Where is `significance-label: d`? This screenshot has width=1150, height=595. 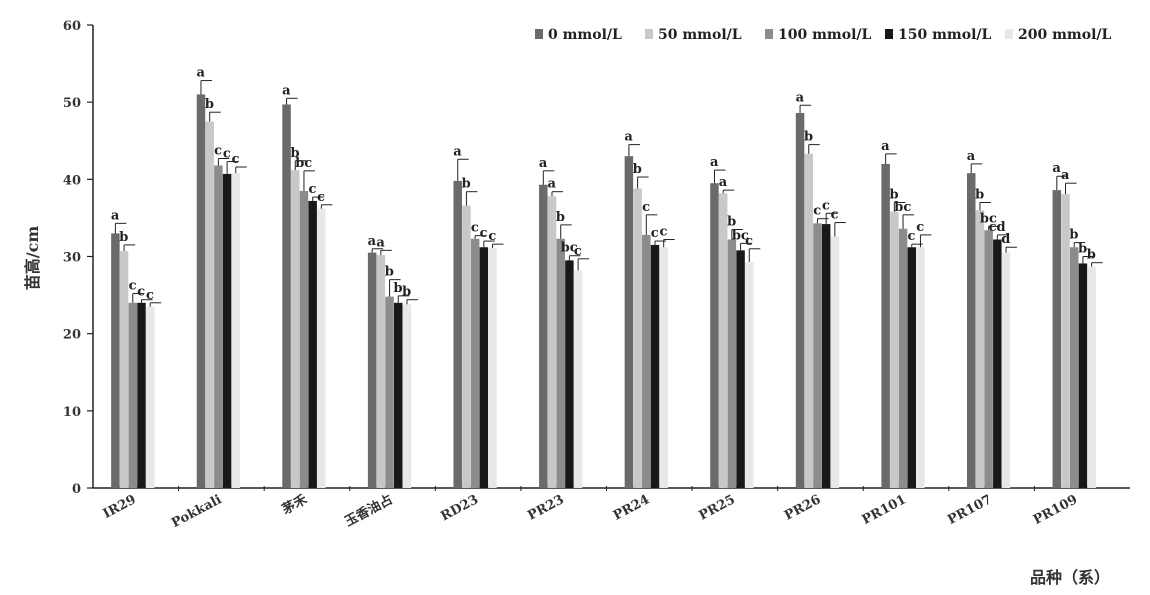 significance-label: d is located at coordinates (1005, 239).